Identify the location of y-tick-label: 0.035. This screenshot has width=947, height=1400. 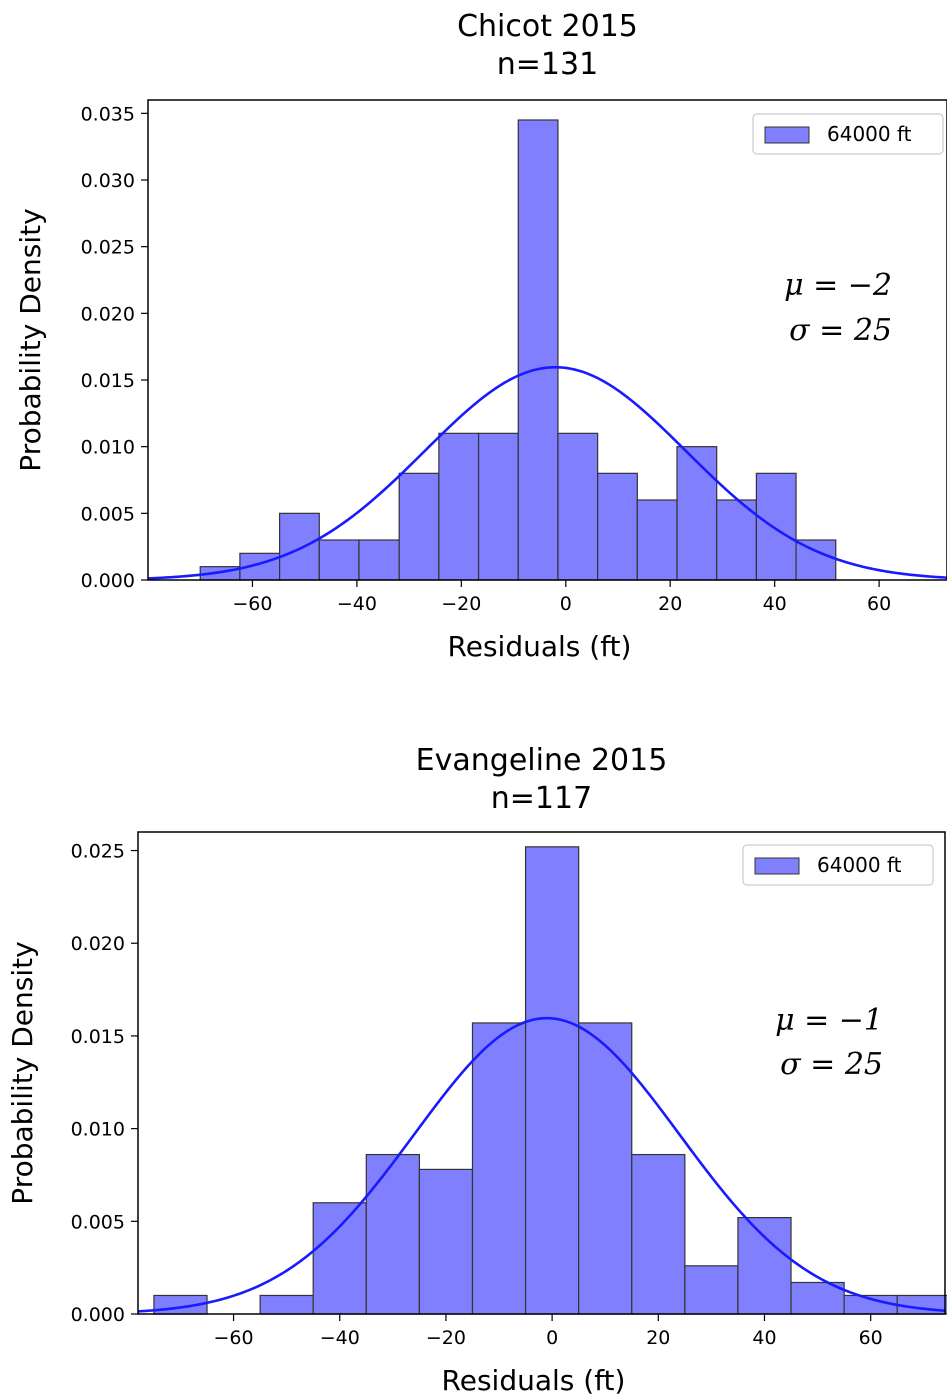
(108, 114).